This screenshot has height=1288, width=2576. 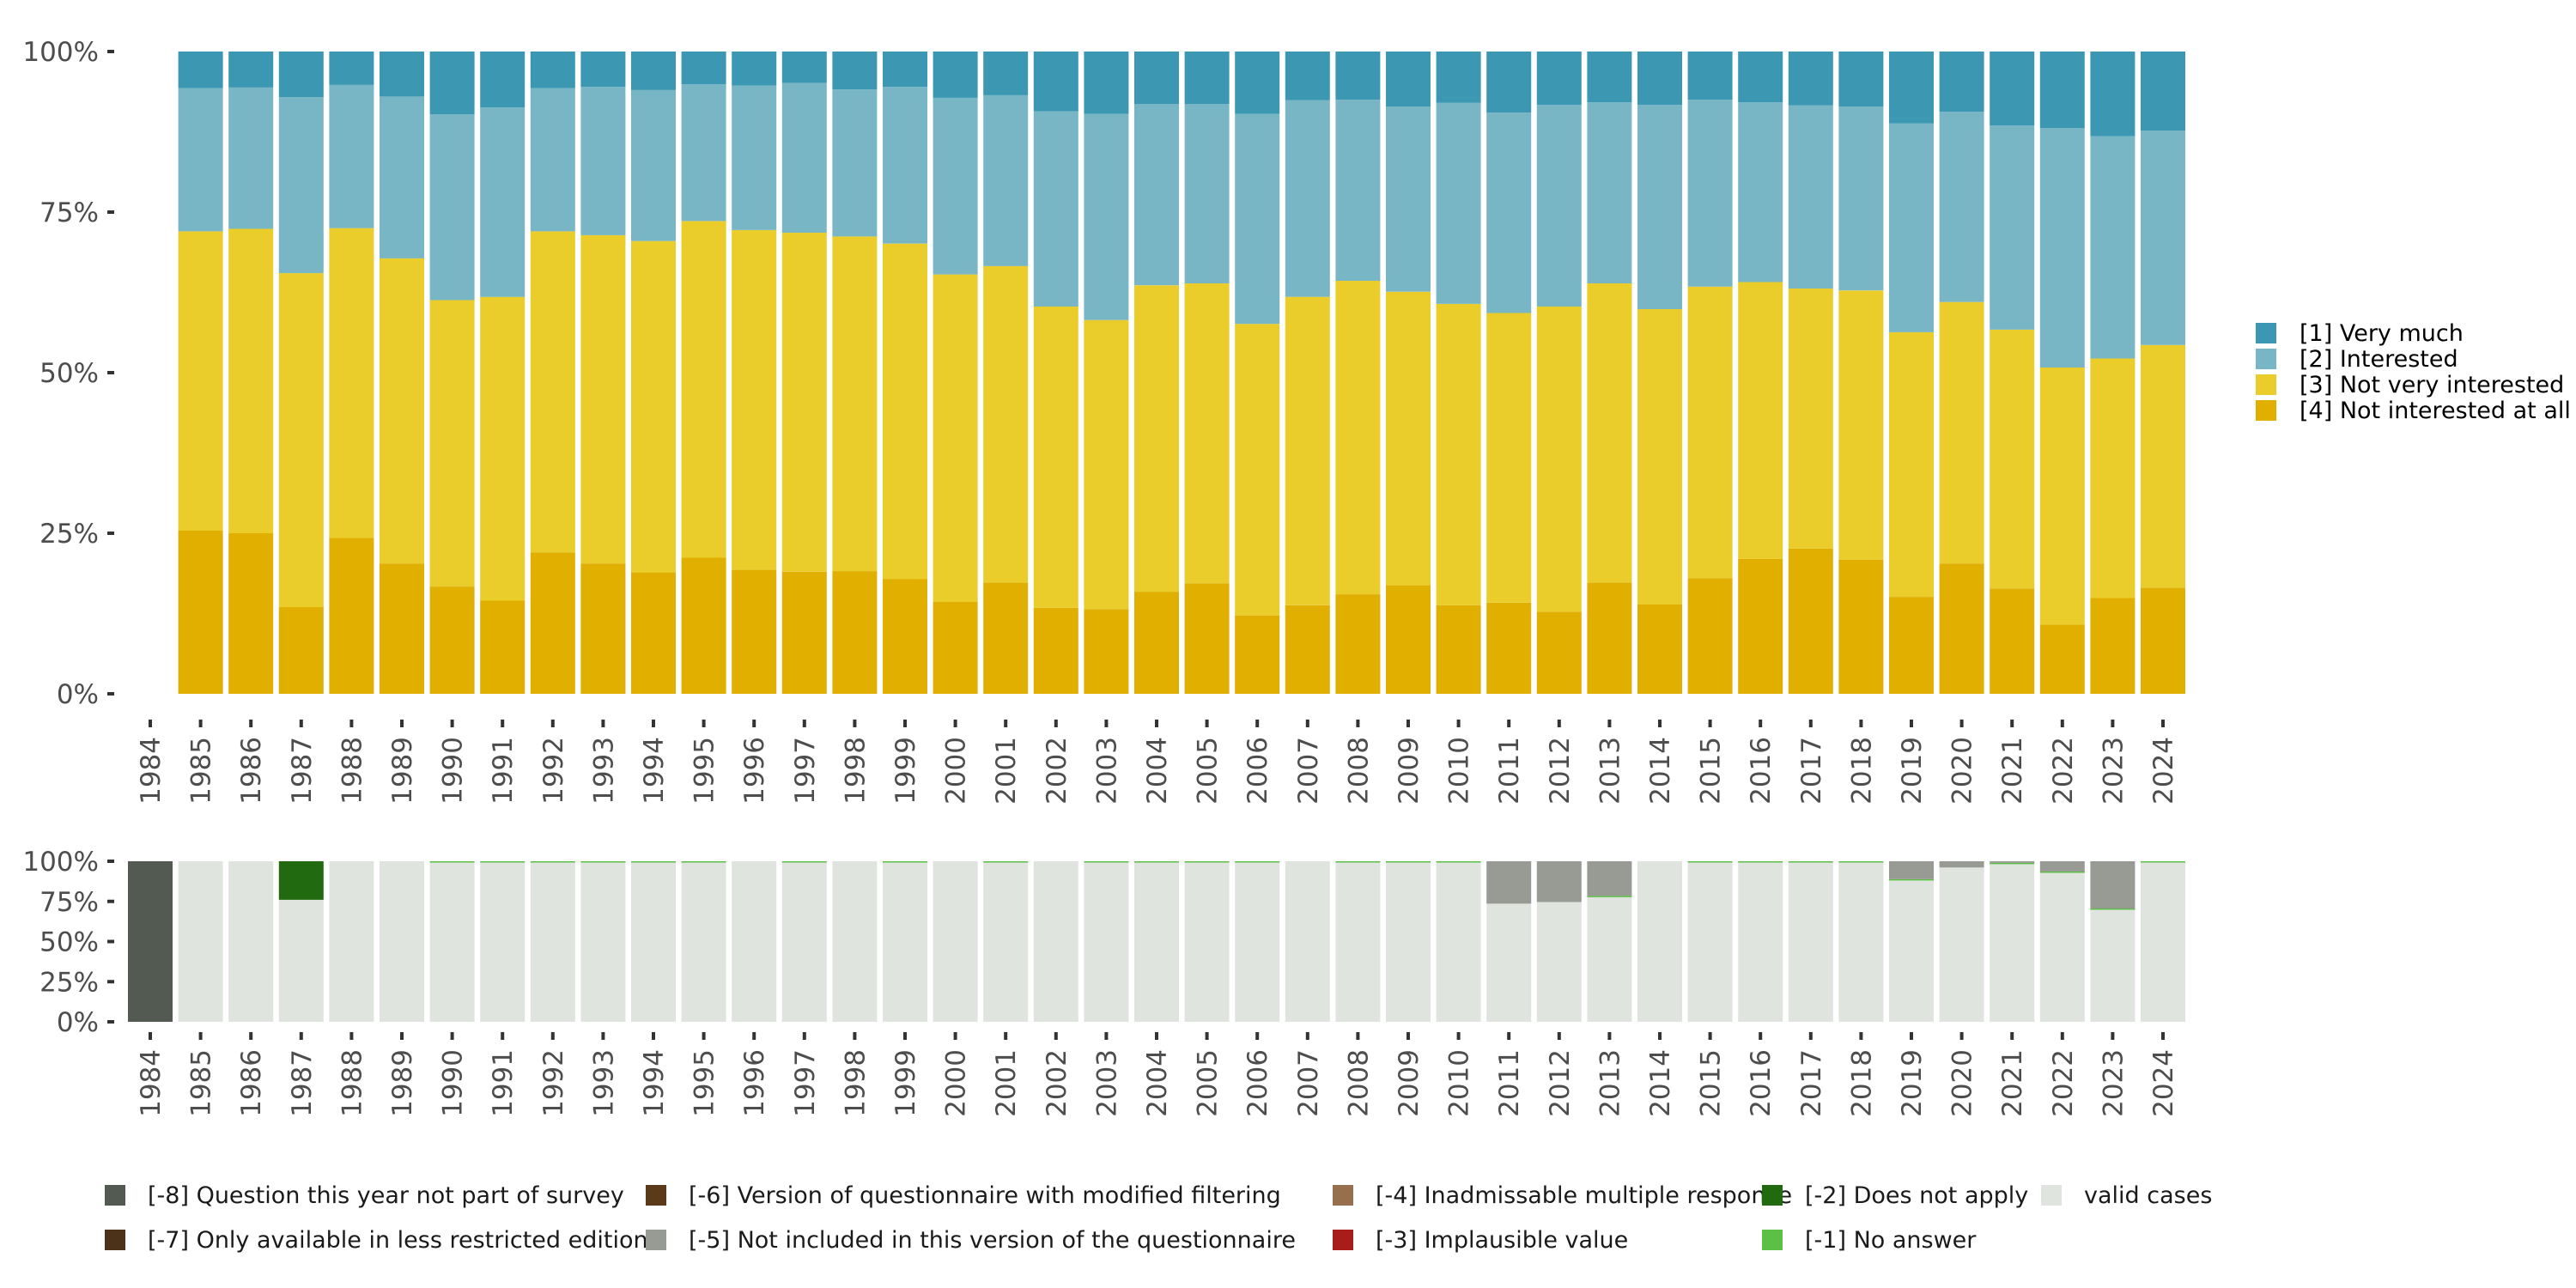 I want to click on top-bar-segment-2005-s3, so click(x=1207, y=78).